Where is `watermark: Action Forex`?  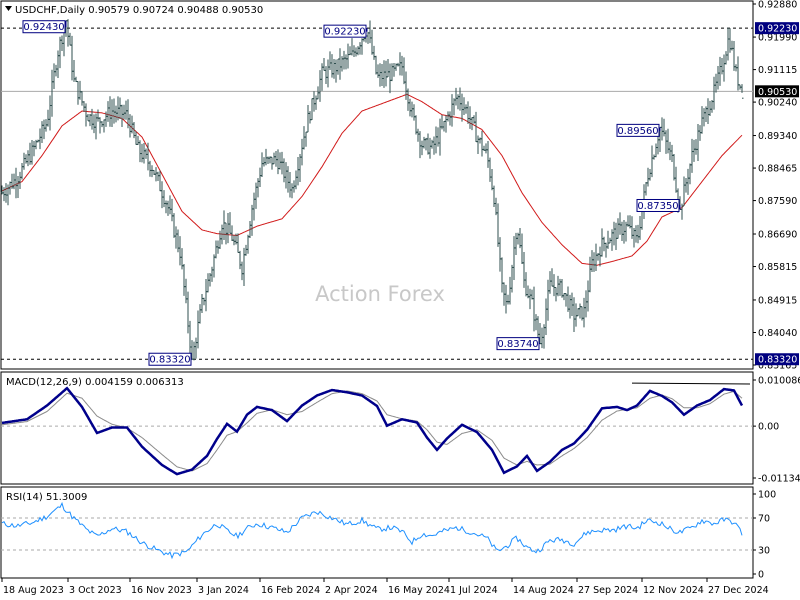 watermark: Action Forex is located at coordinates (380, 294).